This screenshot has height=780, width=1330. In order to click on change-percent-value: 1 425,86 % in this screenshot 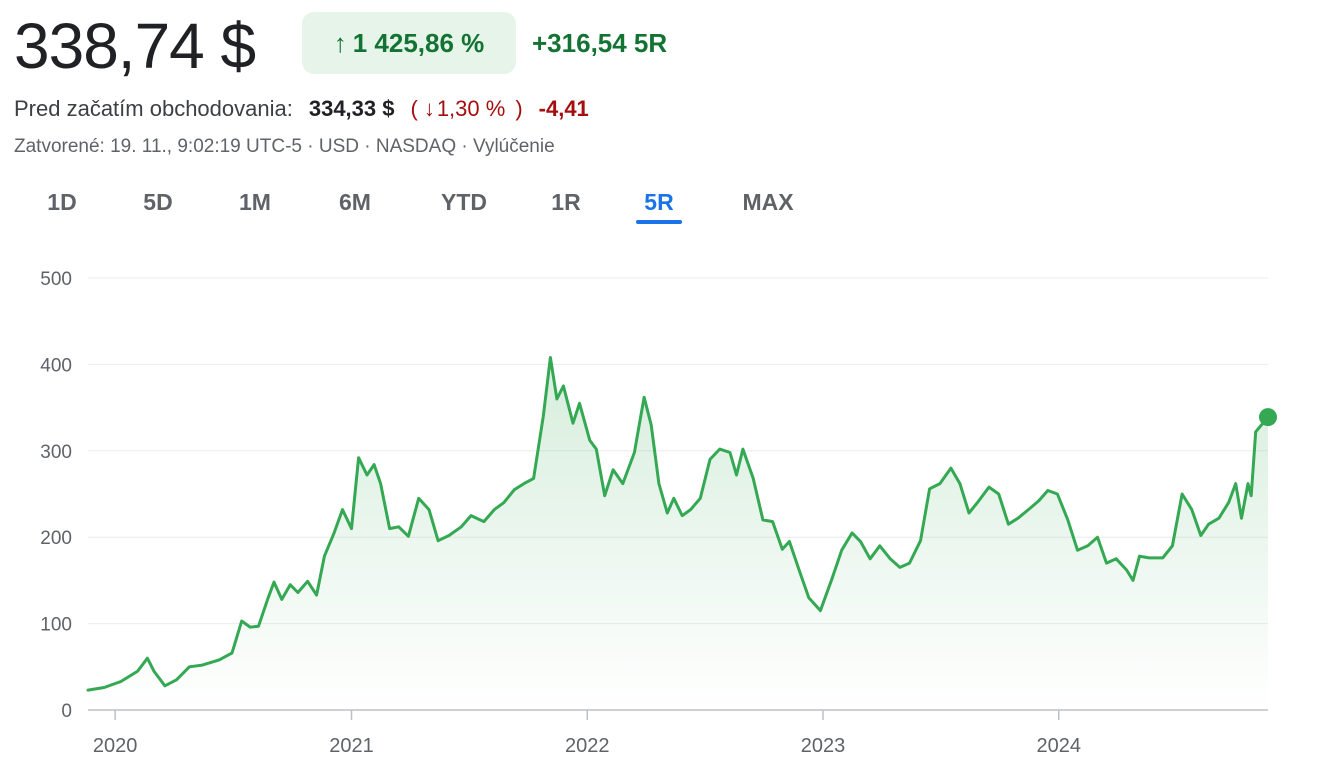, I will do `click(418, 42)`.